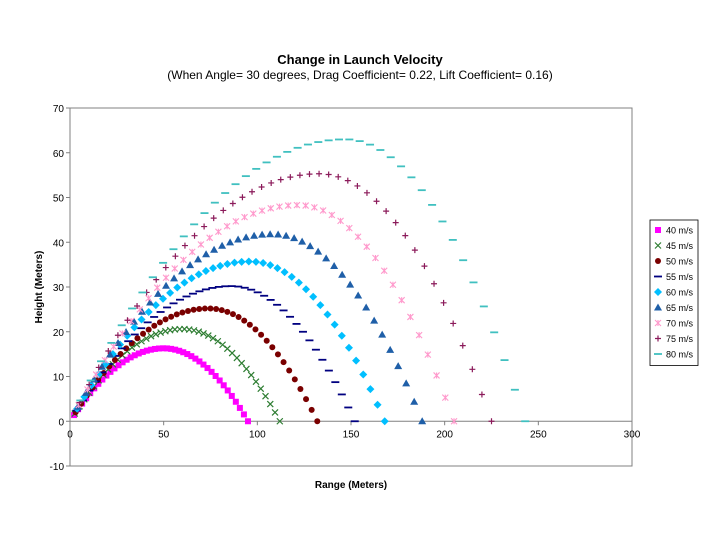 The width and height of the screenshot is (720, 540). What do you see at coordinates (70, 434) in the screenshot?
I see `x-tick-label: 0` at bounding box center [70, 434].